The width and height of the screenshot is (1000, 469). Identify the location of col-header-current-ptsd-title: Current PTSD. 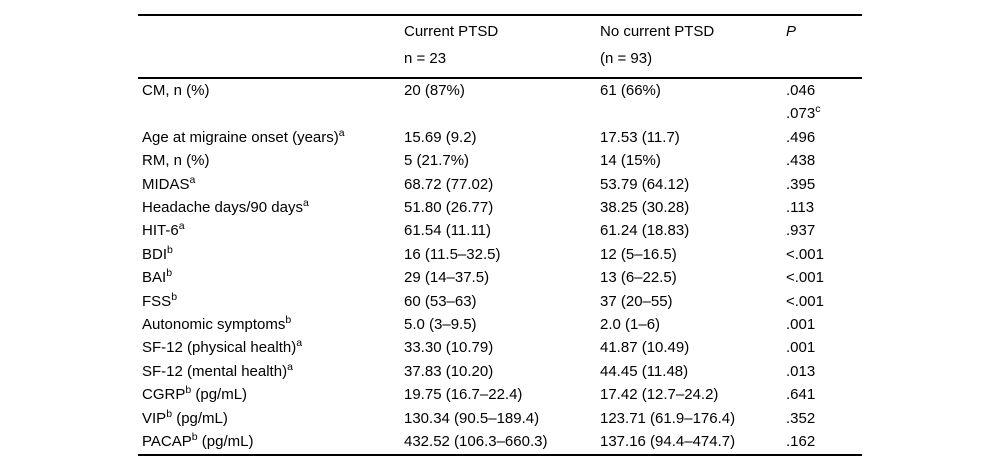
(451, 31).